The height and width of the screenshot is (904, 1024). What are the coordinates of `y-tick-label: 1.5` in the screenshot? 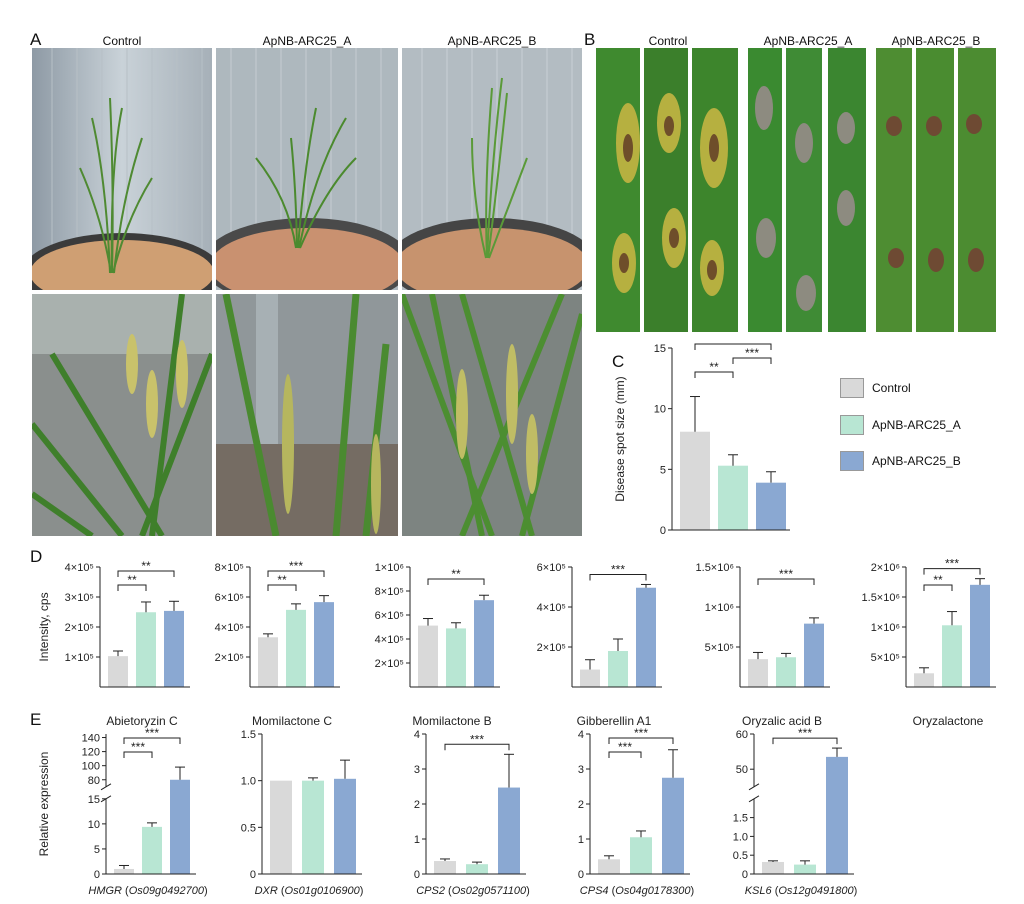 It's located at (248, 735).